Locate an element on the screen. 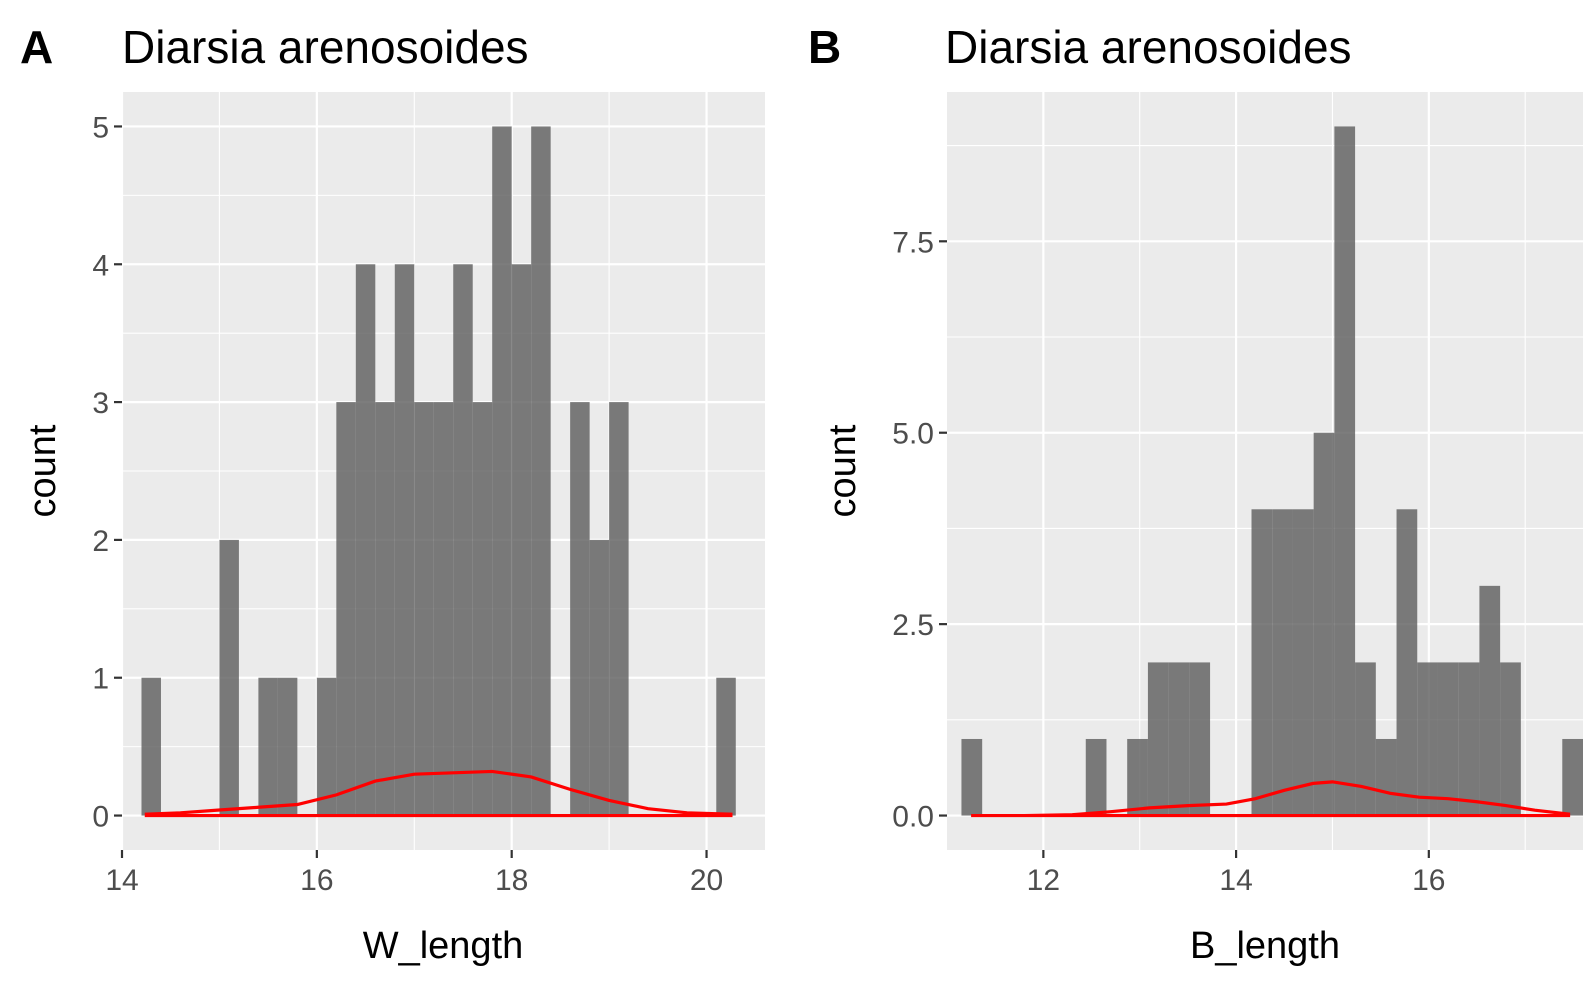  x-tick-label: 20 is located at coordinates (706, 880).